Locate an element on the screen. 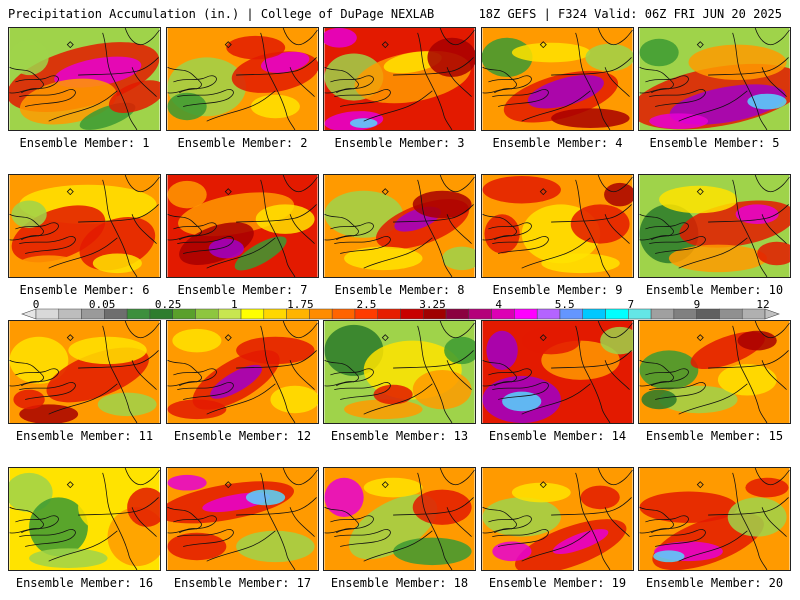 This screenshot has width=800, height=600. ensemble-member-label: Ensemble Member: 5 is located at coordinates (714, 143).